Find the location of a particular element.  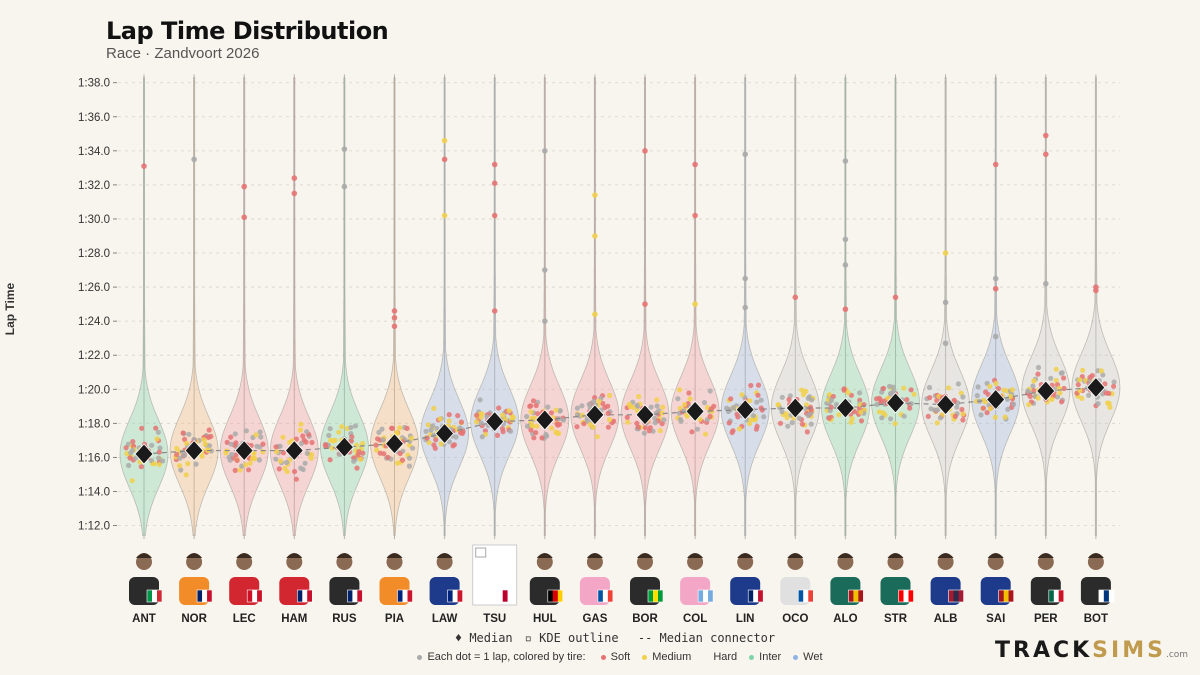

flag-border is located at coordinates (405, 596).